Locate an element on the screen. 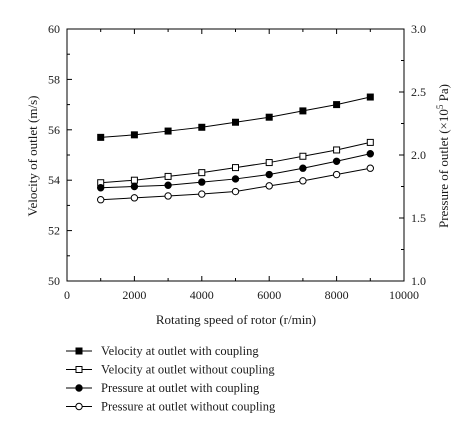 The image size is (474, 438). right-y-tick-label: 2.5 is located at coordinates (418, 92).